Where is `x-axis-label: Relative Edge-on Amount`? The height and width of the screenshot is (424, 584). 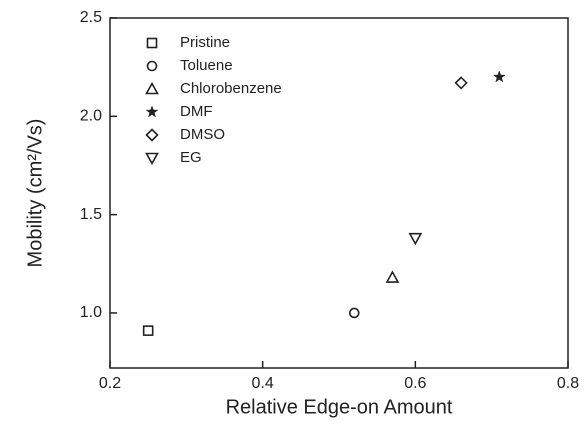 x-axis-label: Relative Edge-on Amount is located at coordinates (339, 407).